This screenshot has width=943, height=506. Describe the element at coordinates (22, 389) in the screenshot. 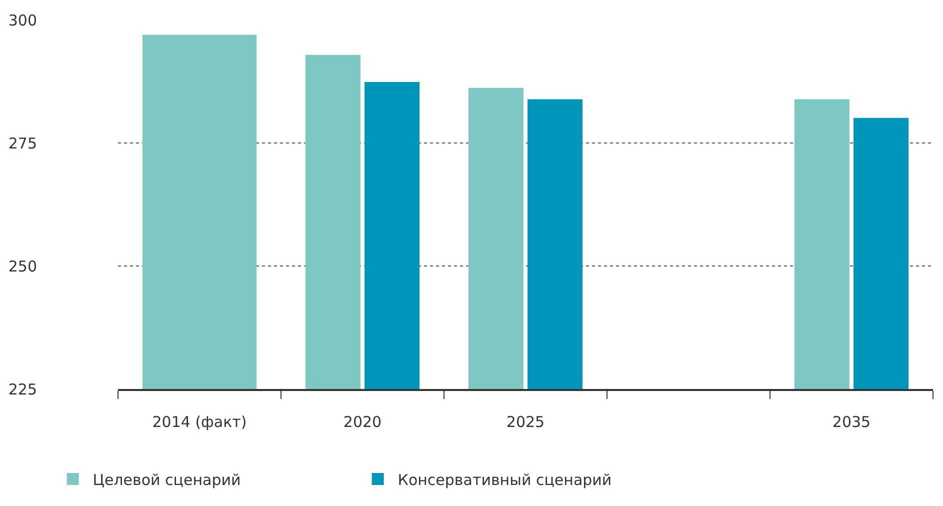

I see `y-tick-label: 225` at that location.